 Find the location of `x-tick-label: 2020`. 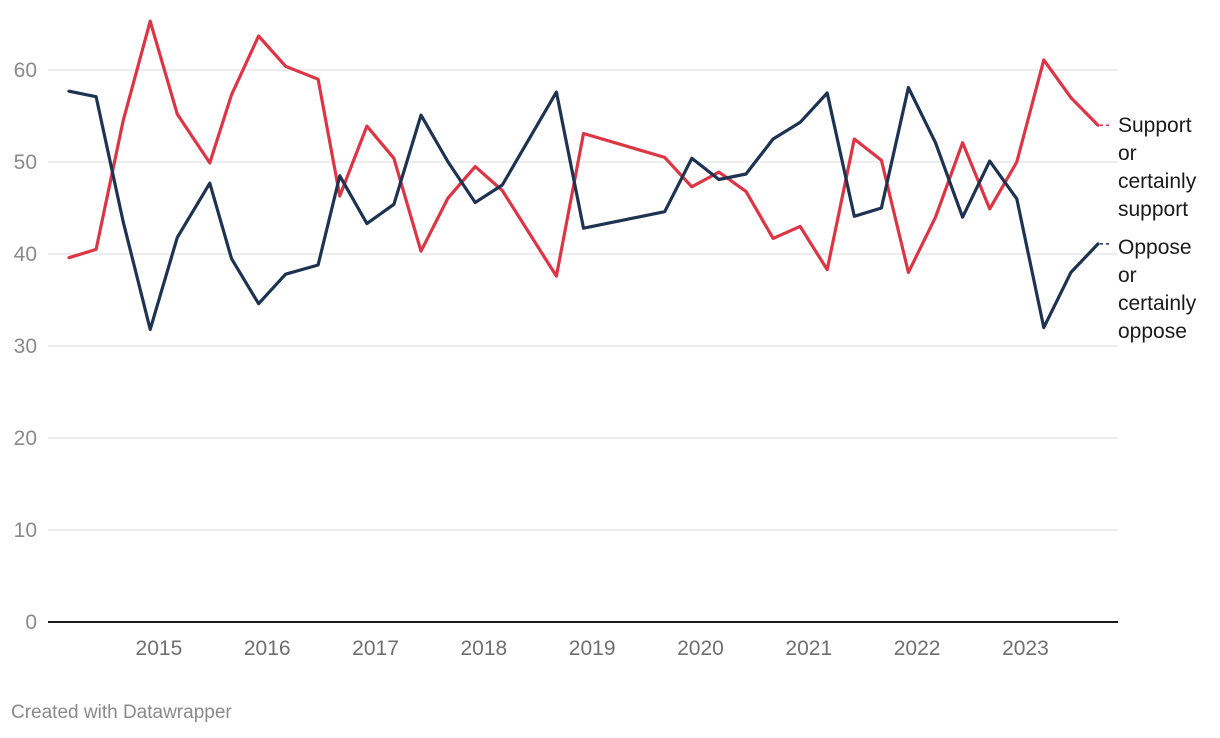

x-tick-label: 2020 is located at coordinates (700, 648).